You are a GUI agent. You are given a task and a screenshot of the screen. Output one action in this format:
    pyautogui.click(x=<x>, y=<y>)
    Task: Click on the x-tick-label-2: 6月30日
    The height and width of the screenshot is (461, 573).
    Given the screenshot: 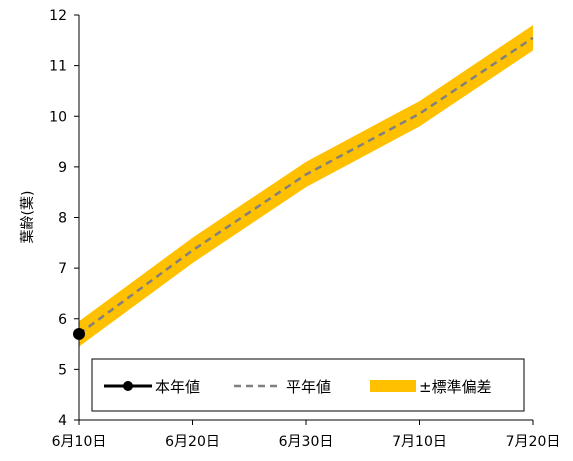 What is the action you would take?
    pyautogui.click(x=306, y=442)
    